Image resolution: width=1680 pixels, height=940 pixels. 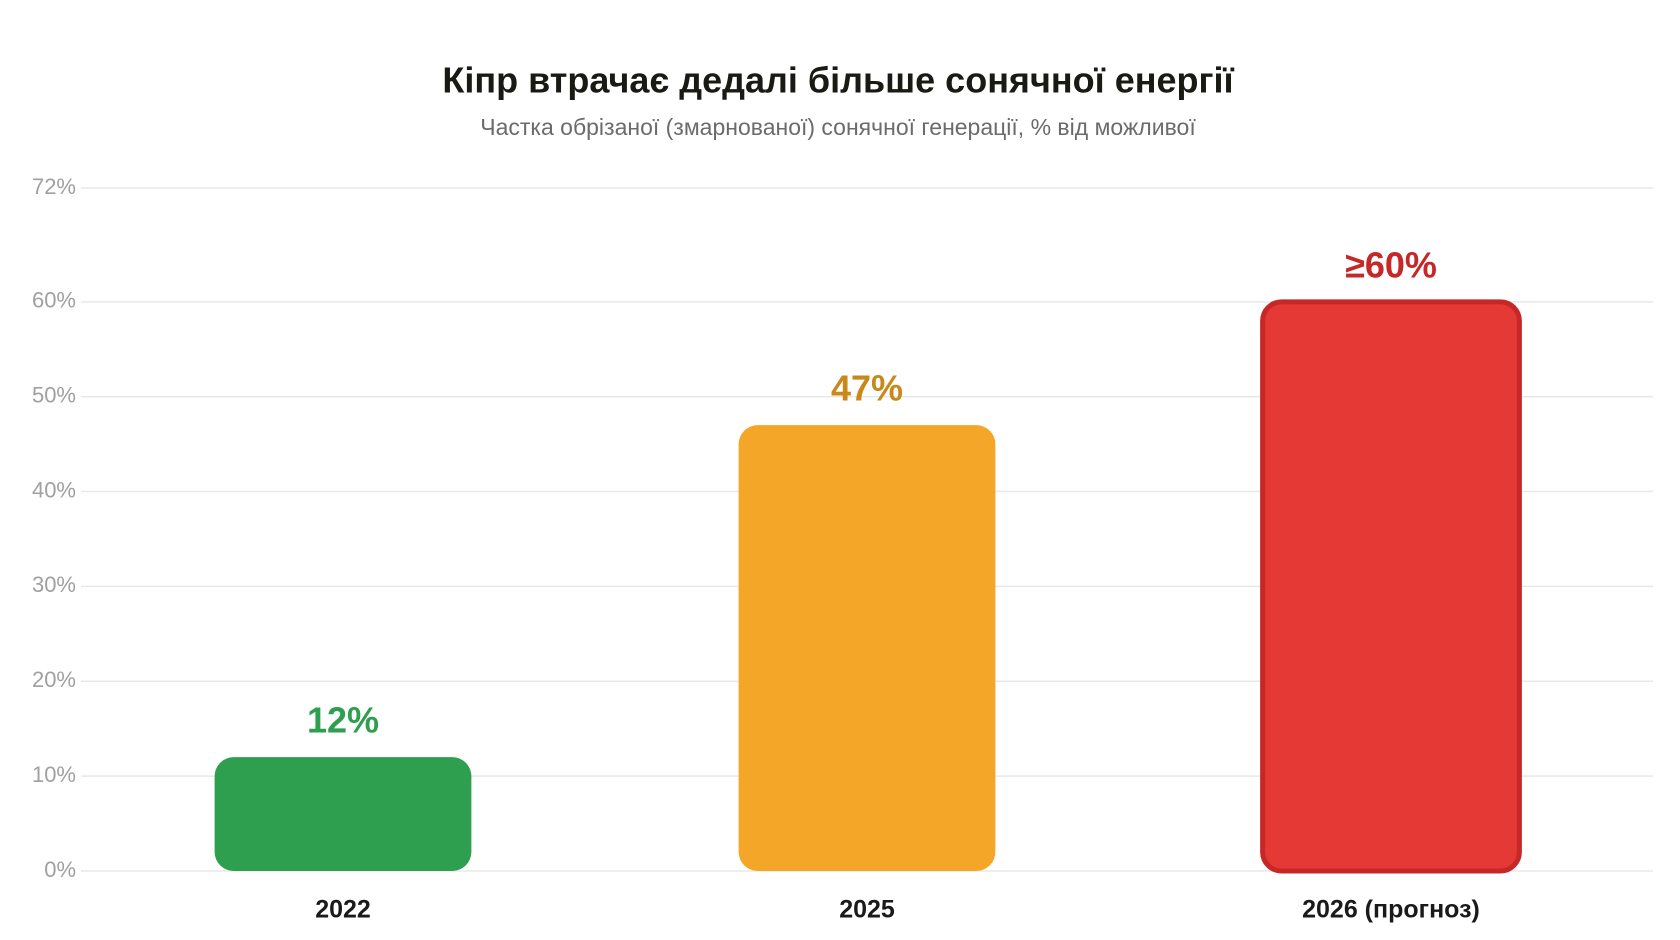 What do you see at coordinates (1391, 910) in the screenshot?
I see `x-tick-label: 2026 (прогноз)` at bounding box center [1391, 910].